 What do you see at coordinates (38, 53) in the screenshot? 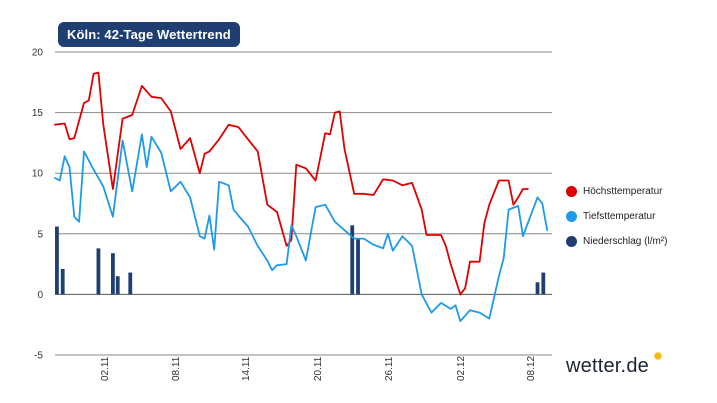
I see `y-tick-label: 20` at bounding box center [38, 53].